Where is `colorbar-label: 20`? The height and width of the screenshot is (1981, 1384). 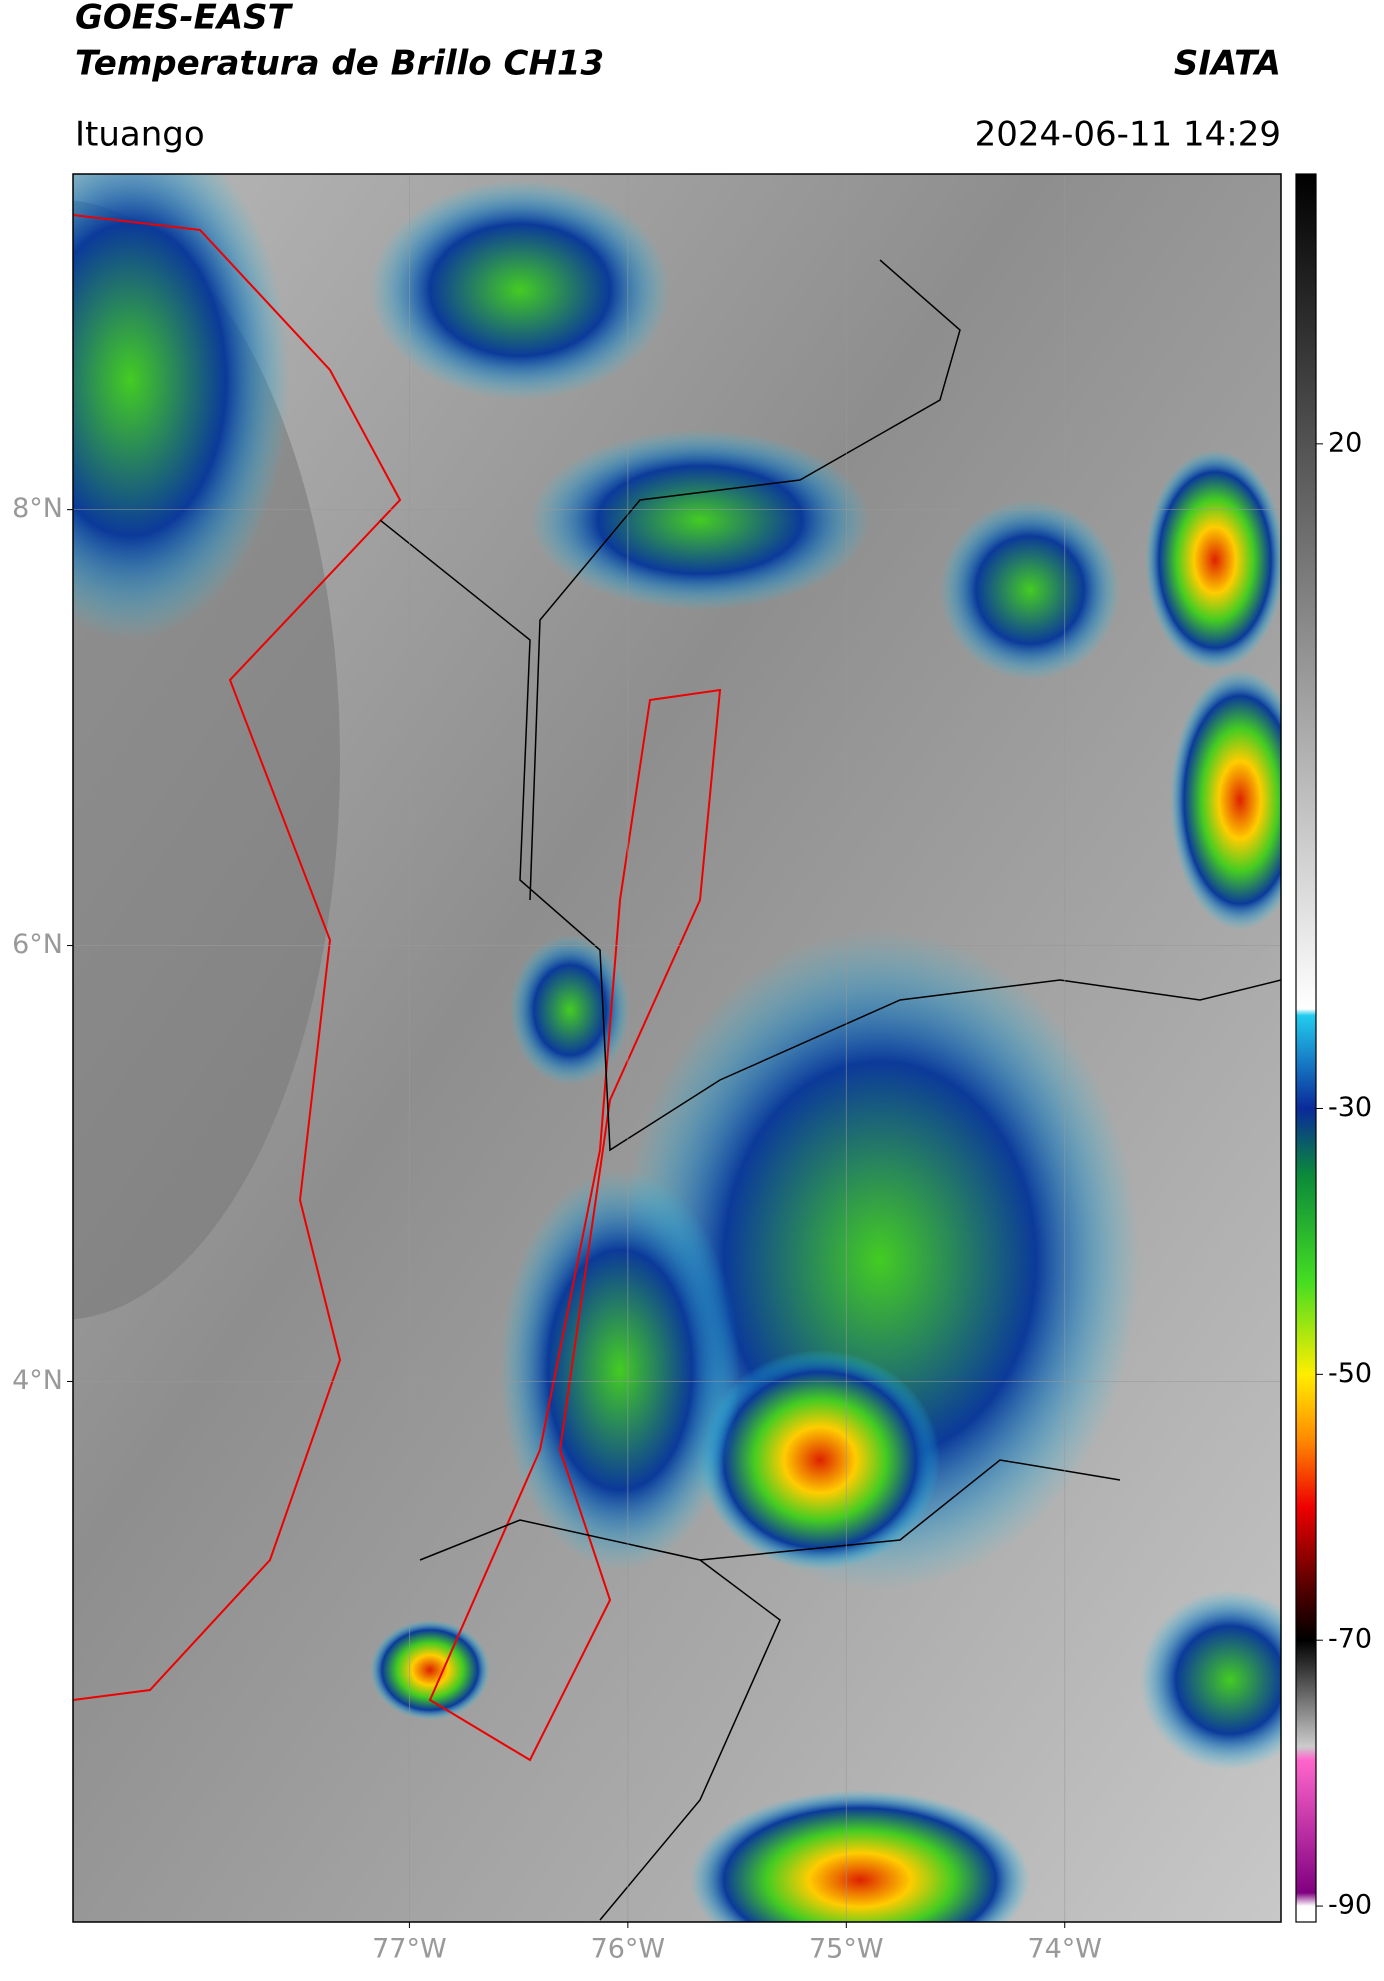
colorbar-label: 20 is located at coordinates (1345, 442).